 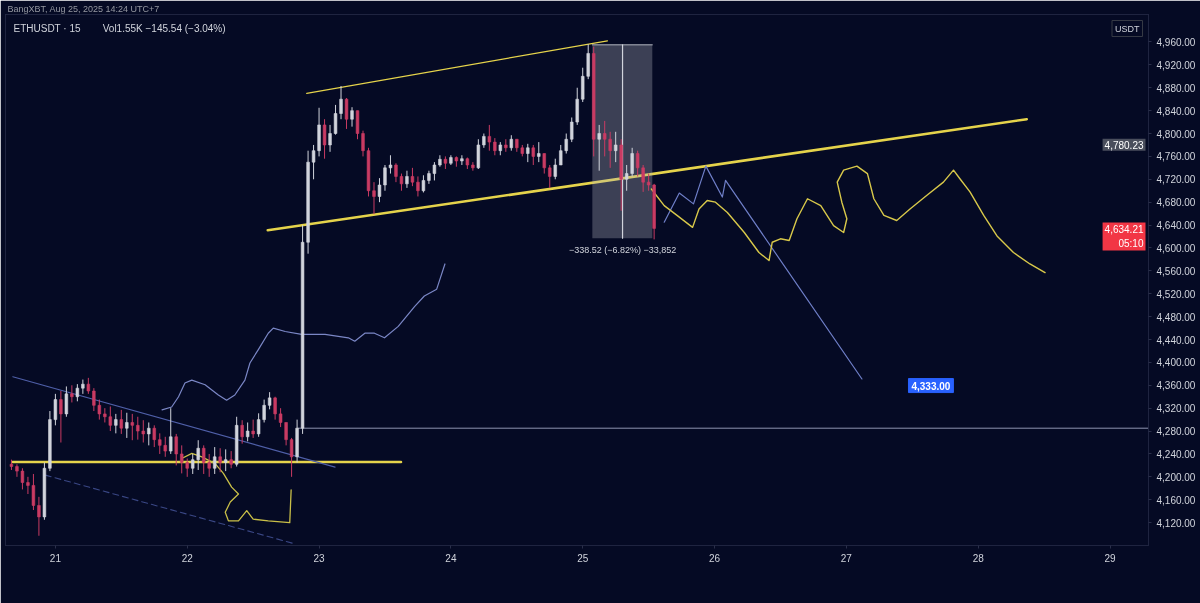 I want to click on y-tick-label: 4,840.00, so click(x=1176, y=111).